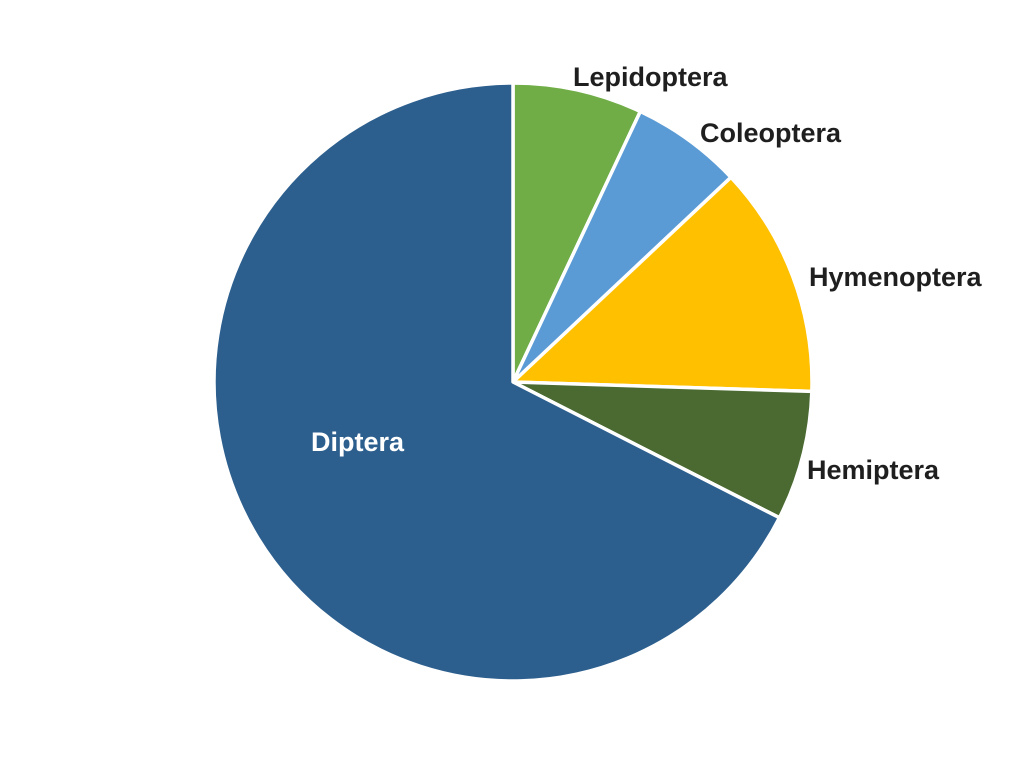 The image size is (1024, 768). What do you see at coordinates (577, 232) in the screenshot?
I see `pie-slice-lepidoptera` at bounding box center [577, 232].